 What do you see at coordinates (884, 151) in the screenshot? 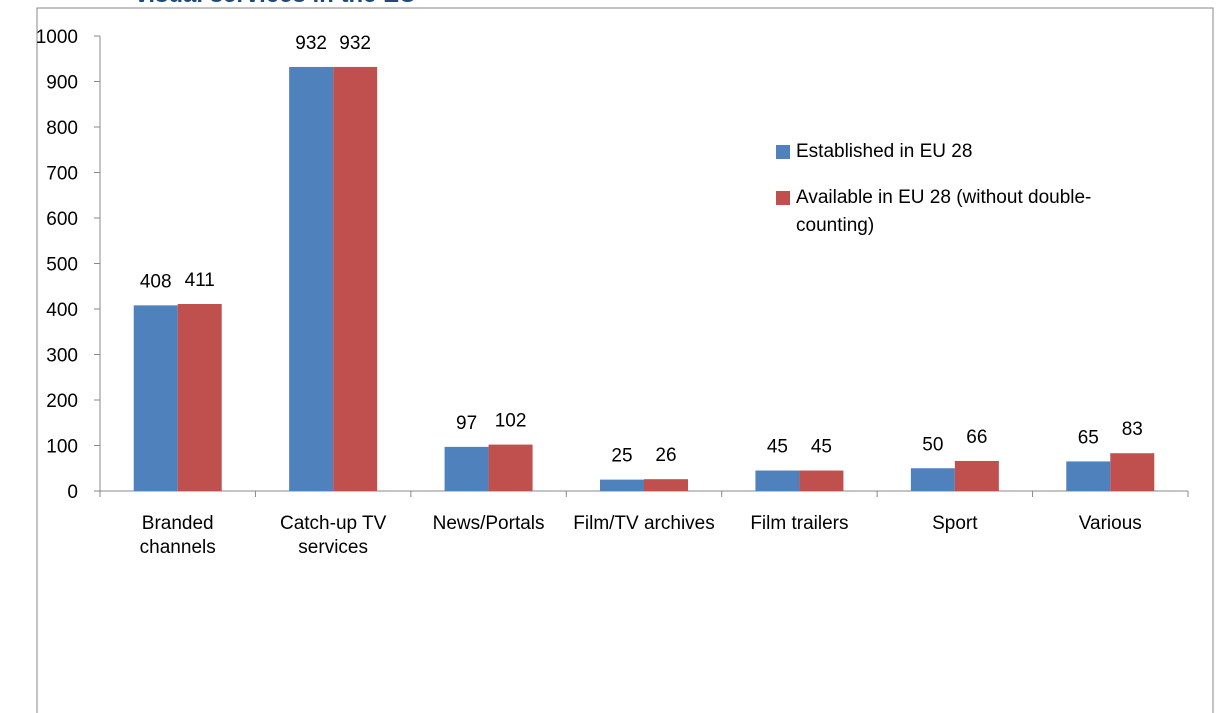
I see `legend-label: Established in EU 28` at bounding box center [884, 151].